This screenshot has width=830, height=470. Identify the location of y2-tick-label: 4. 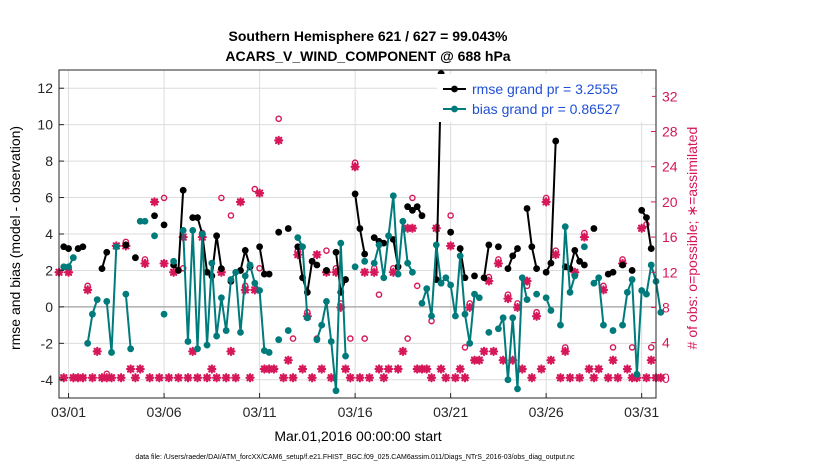
(666, 343).